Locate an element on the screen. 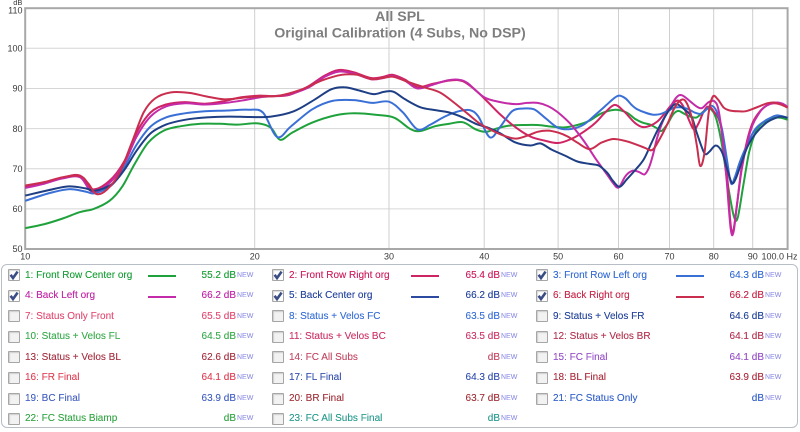 The width and height of the screenshot is (800, 432). svg-text:Original Calibration (4 Subs,: Original Calibration (4 Subs, No DSP) is located at coordinates (400, 33).